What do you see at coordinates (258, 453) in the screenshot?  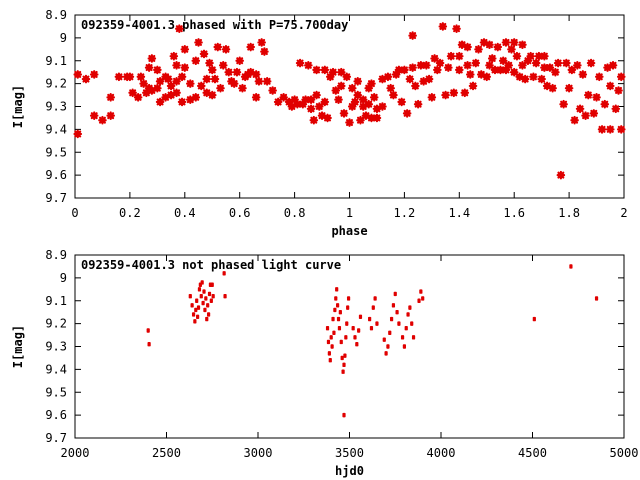 I see `x-tick-label: 3000` at bounding box center [258, 453].